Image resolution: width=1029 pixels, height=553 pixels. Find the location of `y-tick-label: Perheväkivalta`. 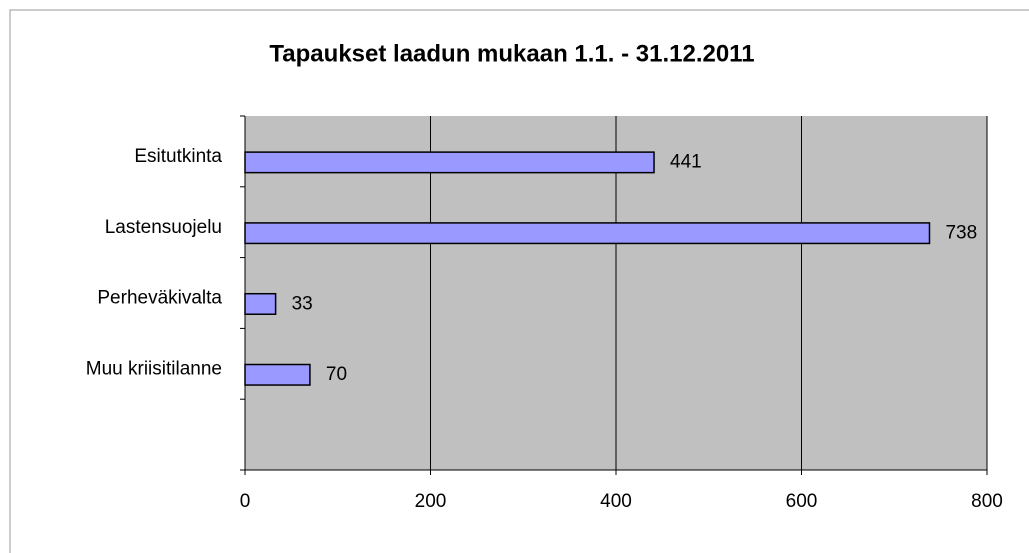

y-tick-label: Perheväkivalta is located at coordinates (159, 298).